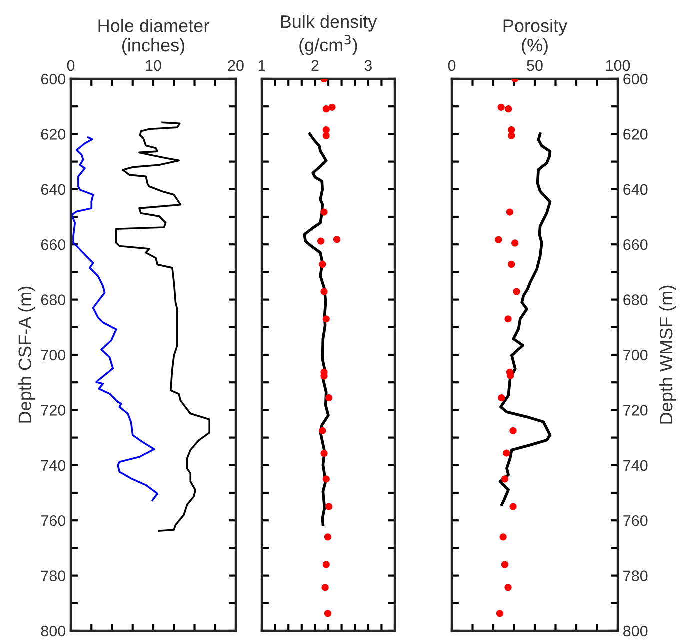 The width and height of the screenshot is (680, 643). I want to click on y2-tick-label: 760, so click(636, 520).